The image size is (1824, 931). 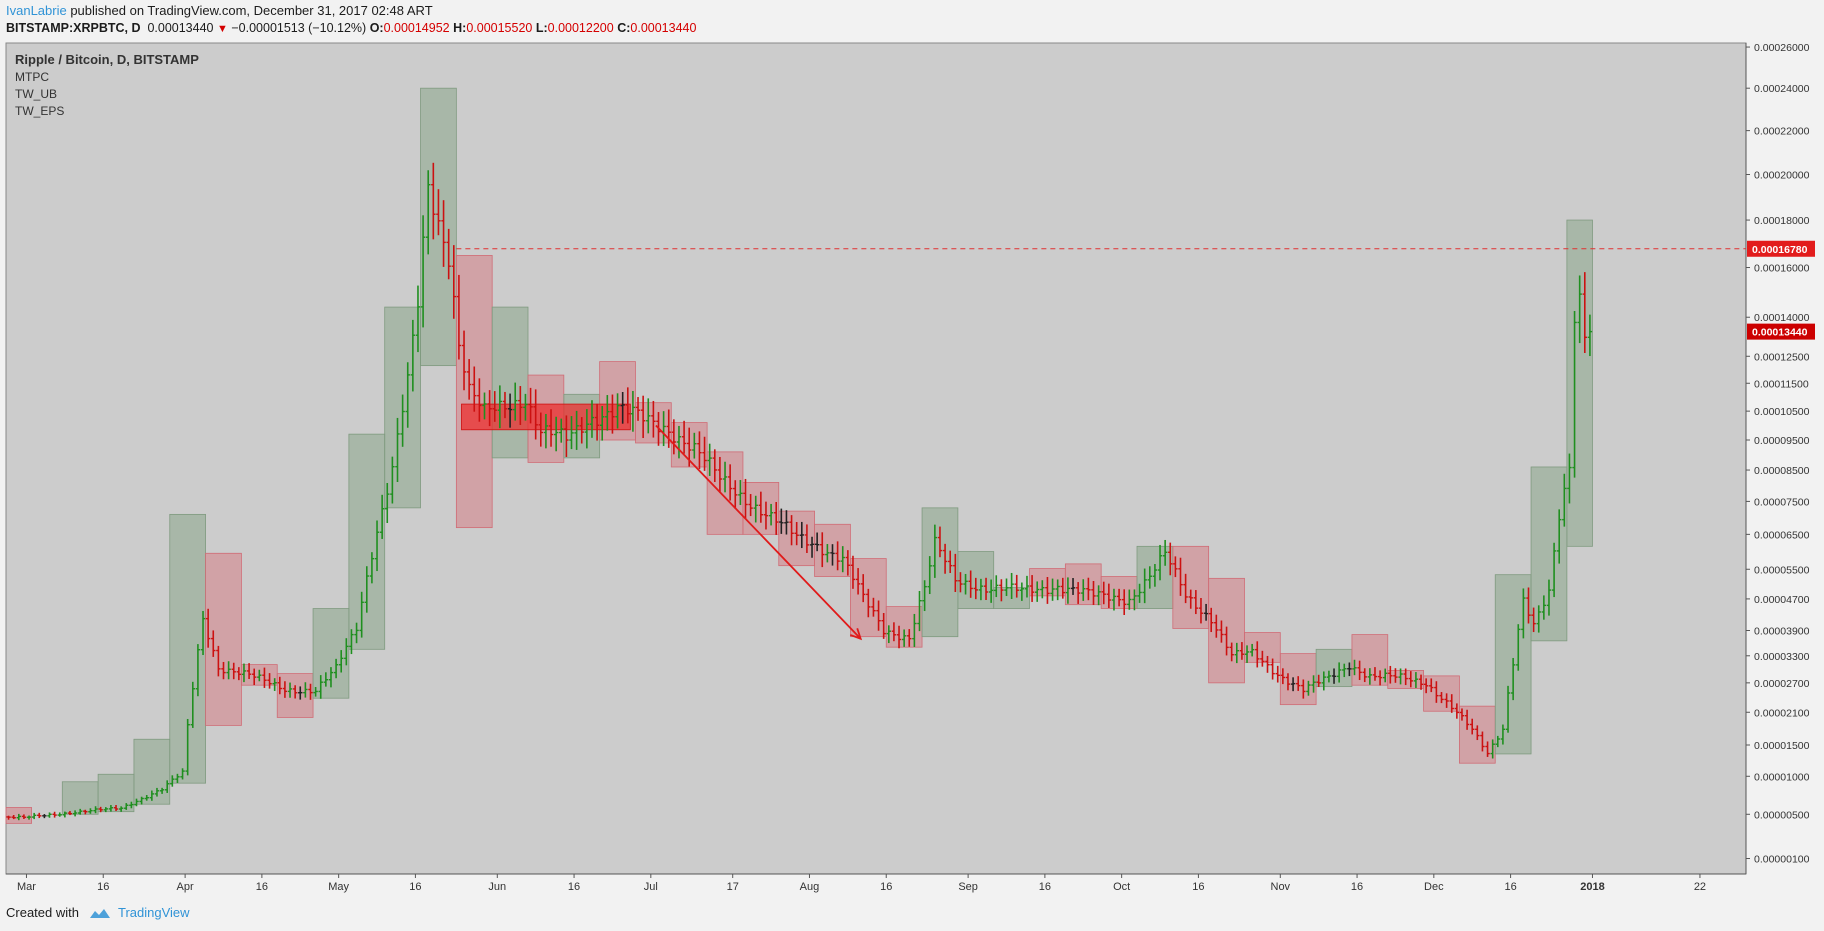 What do you see at coordinates (1781, 248) in the screenshot?
I see `axis-price-label: 0.00016780` at bounding box center [1781, 248].